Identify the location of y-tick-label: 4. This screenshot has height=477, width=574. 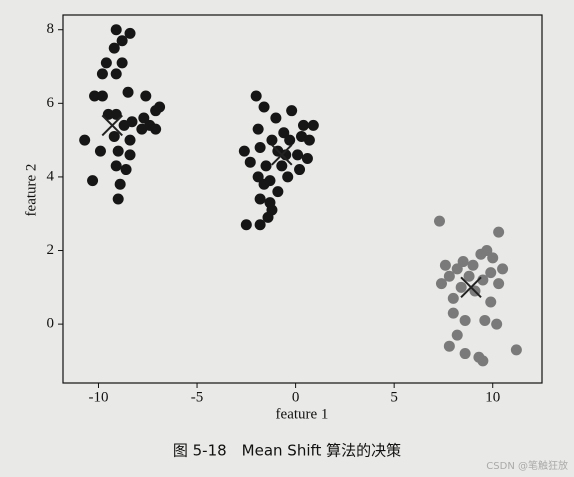
(51, 176).